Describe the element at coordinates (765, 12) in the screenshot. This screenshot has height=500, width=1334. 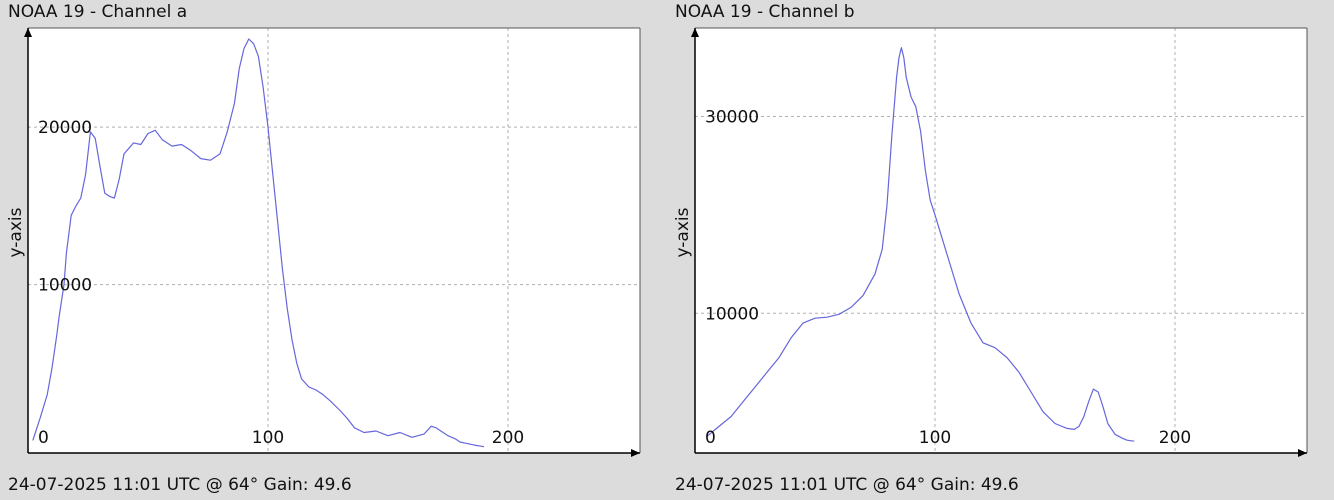
I see `chart-title: NOAA 19 - Channel b` at that location.